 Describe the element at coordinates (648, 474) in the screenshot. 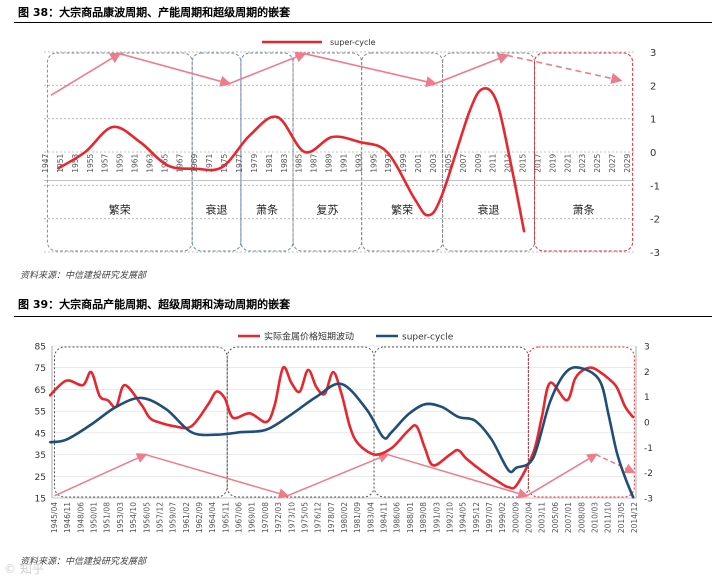

I see `y-right-tick-label: -2` at that location.